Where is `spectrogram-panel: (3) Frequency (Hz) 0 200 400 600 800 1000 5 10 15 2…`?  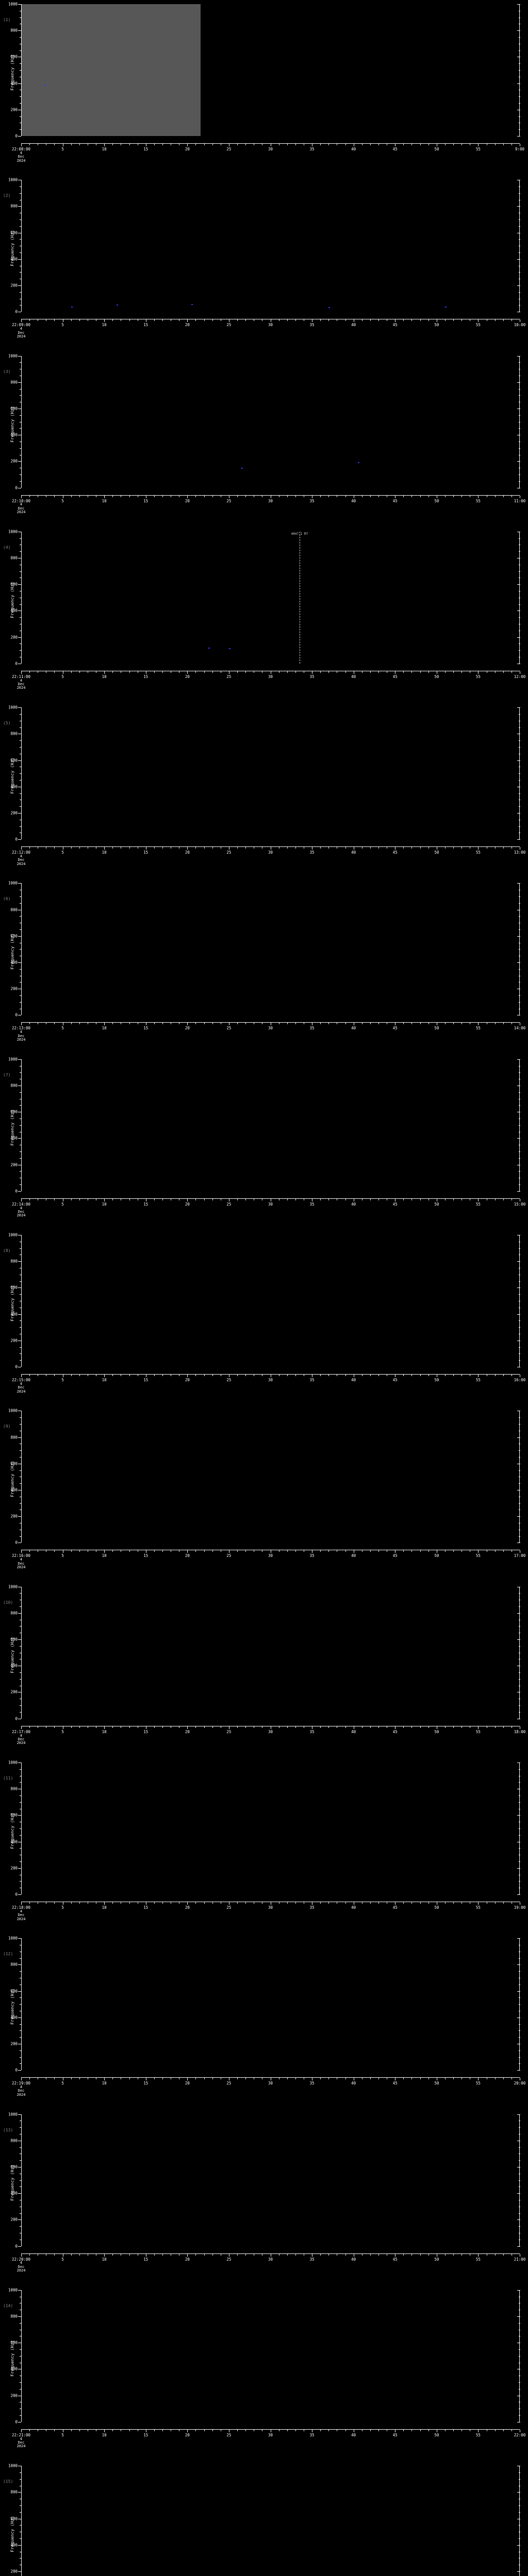
spectrogram-panel: (3) Frequency (Hz) 0 200 400 600 800 1000 5 10 15 2… is located at coordinates (264, 440).